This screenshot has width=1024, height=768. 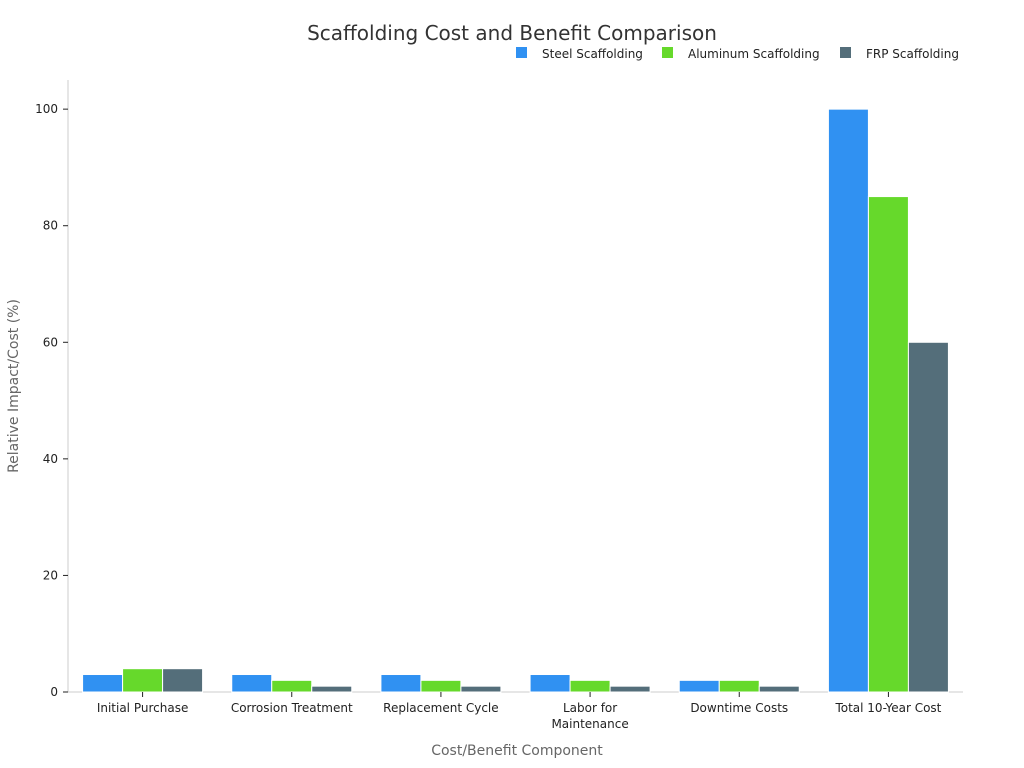 I want to click on legend-label: Steel Scaffolding, so click(x=592, y=54).